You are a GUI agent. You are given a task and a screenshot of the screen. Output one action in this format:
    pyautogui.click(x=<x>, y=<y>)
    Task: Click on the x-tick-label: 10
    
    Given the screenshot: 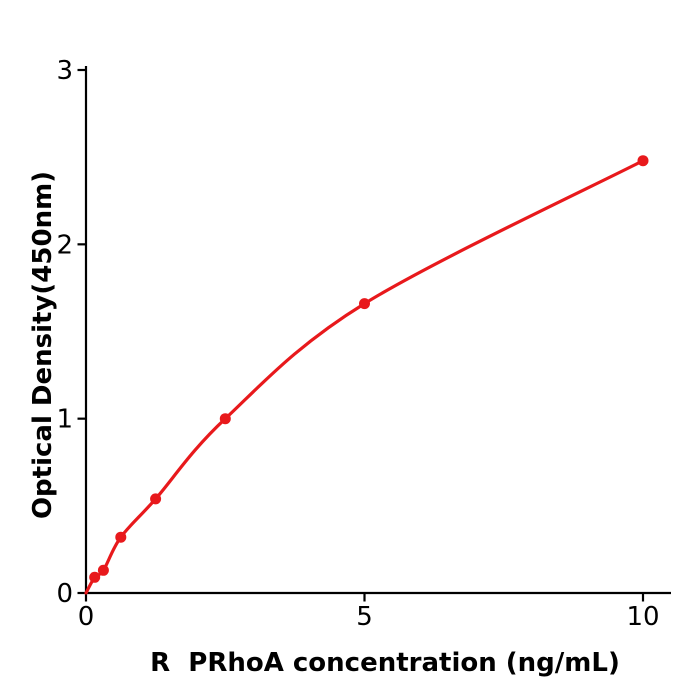 What is the action you would take?
    pyautogui.click(x=642, y=617)
    